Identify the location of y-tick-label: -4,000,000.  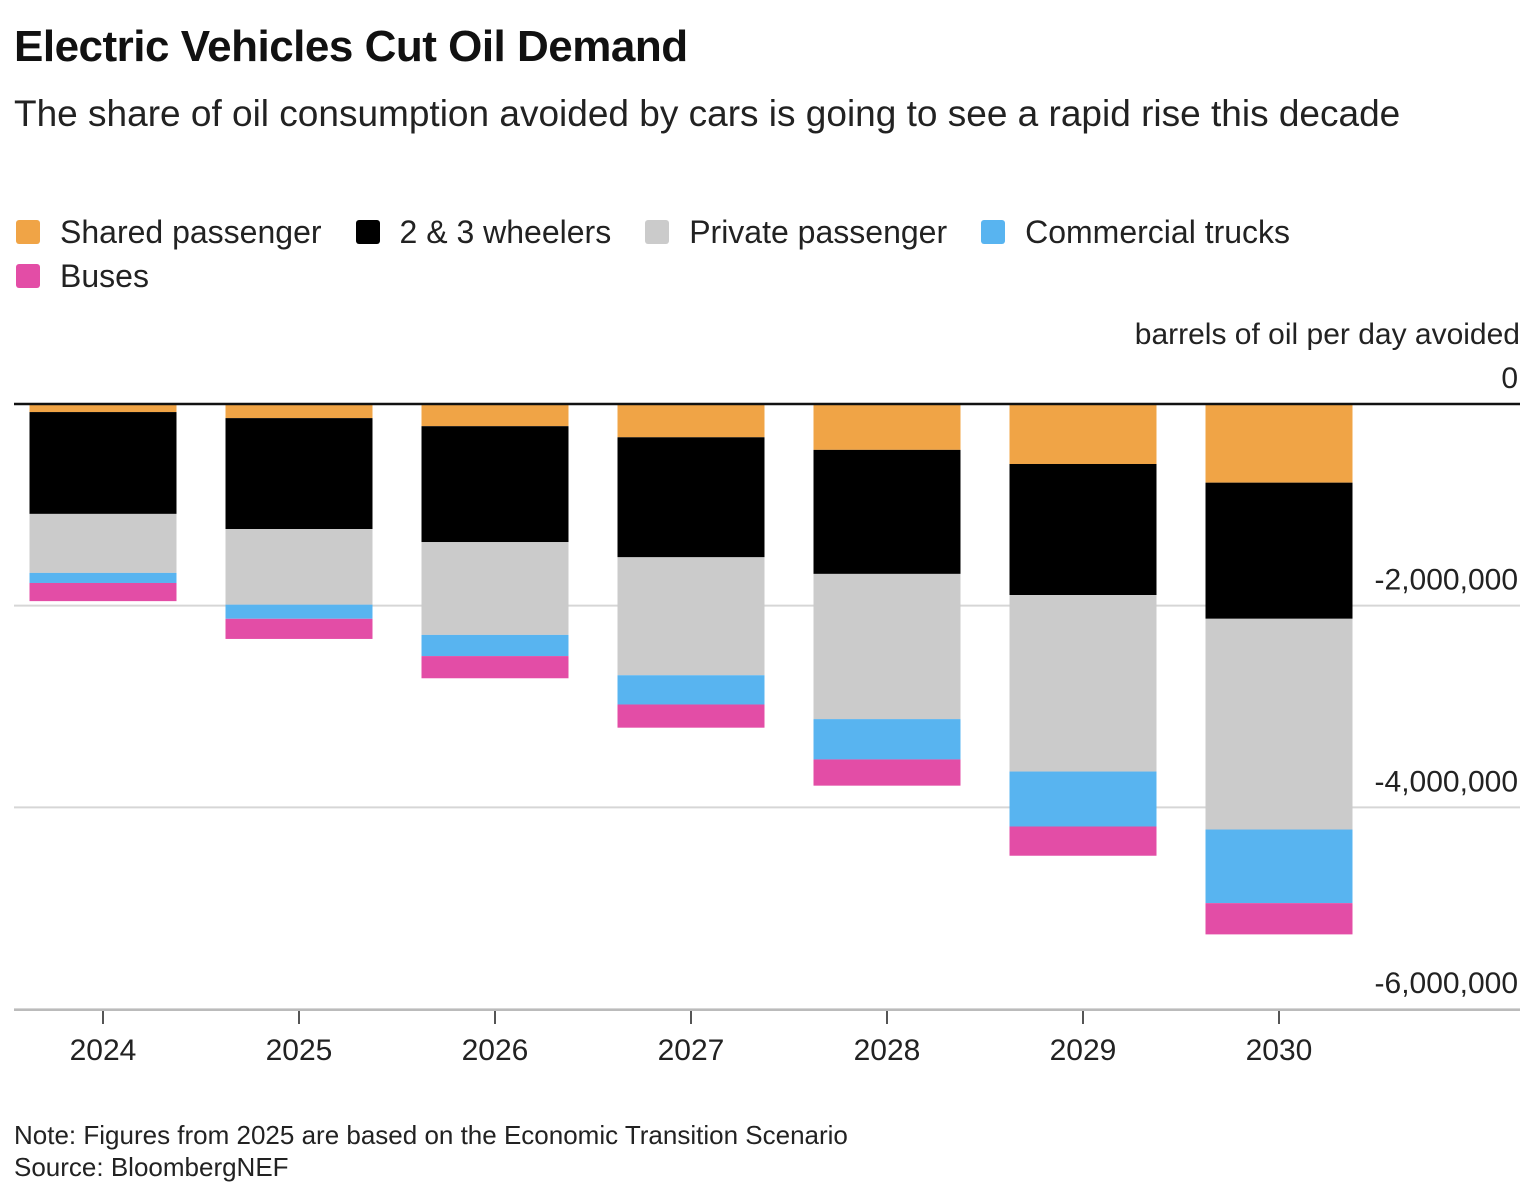
(1446, 781).